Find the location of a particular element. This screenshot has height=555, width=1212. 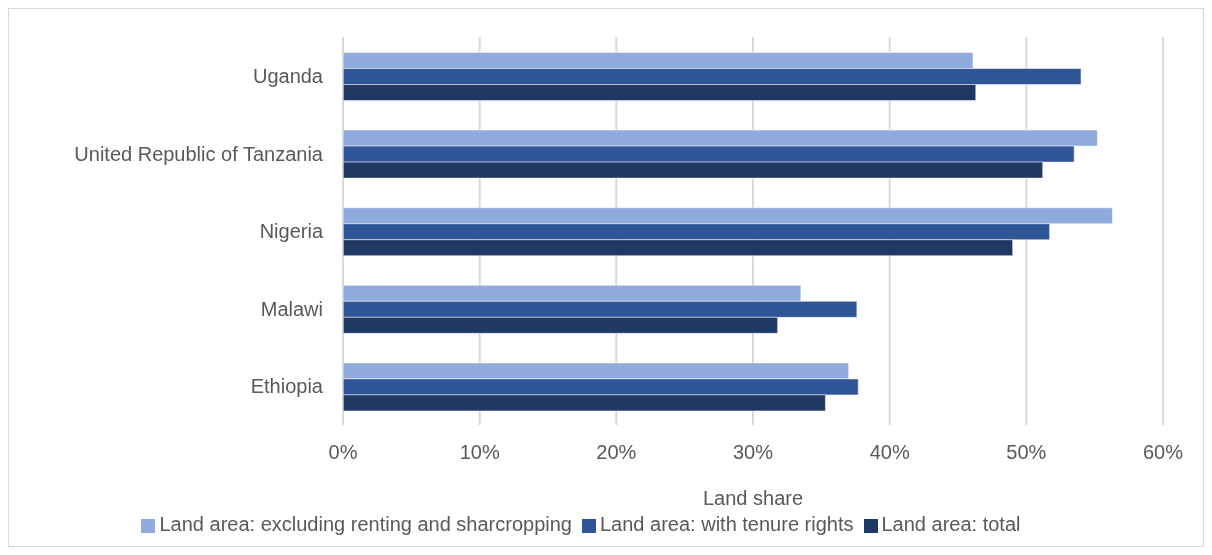

x-tick-label: 20% is located at coordinates (616, 452).